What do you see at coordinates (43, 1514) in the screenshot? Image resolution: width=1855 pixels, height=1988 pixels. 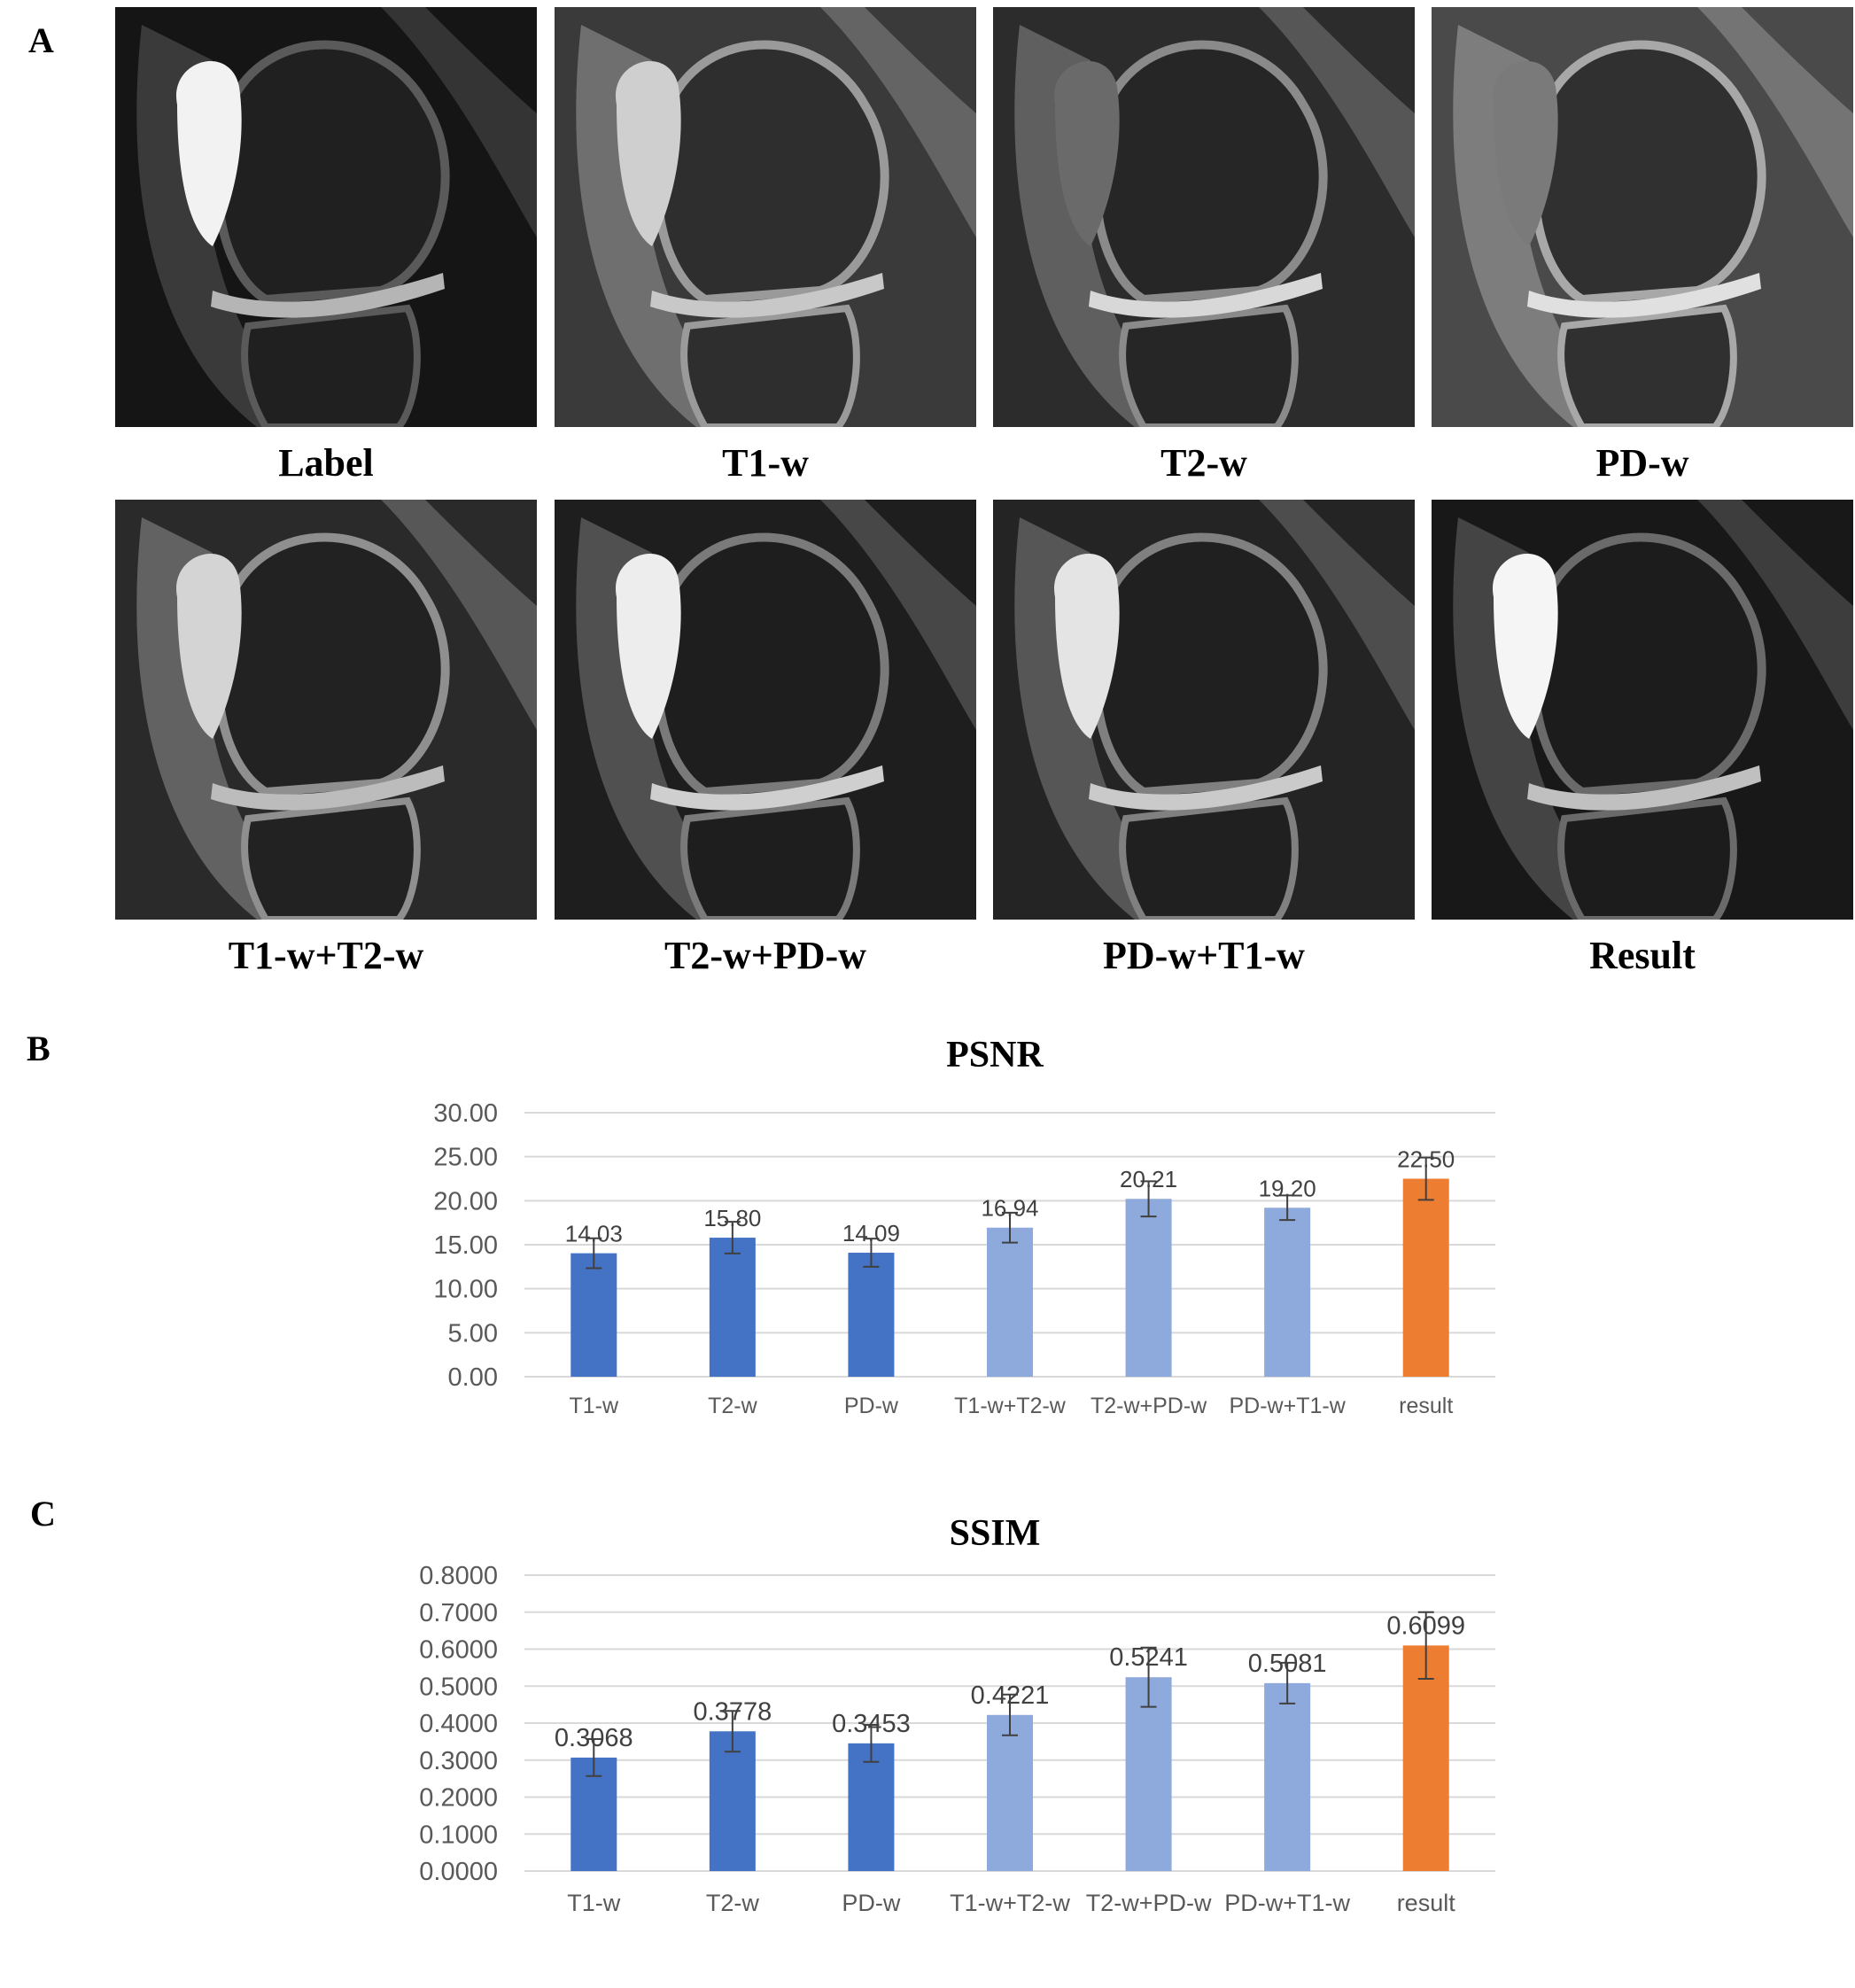 I see `panel-label-c: C` at bounding box center [43, 1514].